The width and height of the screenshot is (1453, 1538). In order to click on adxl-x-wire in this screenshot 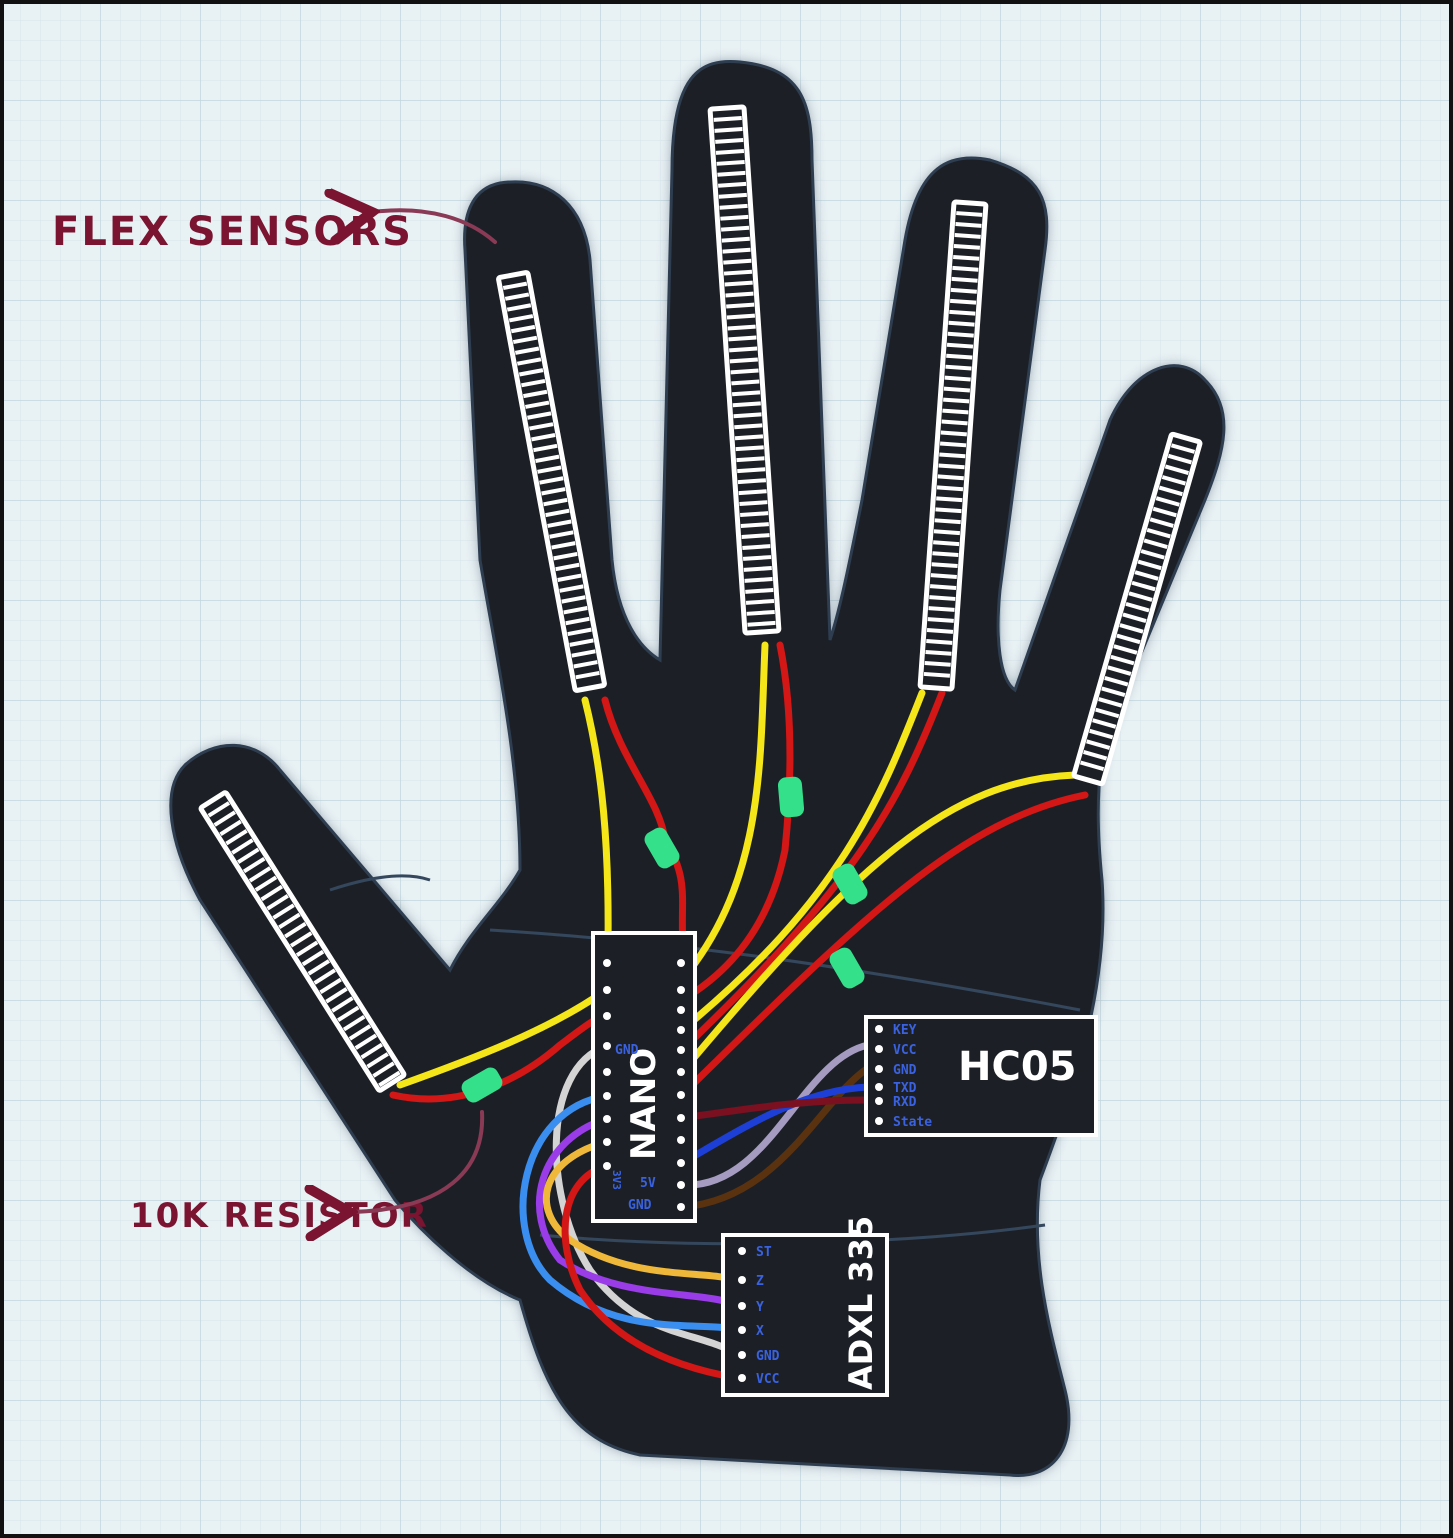, I will do `click(630, 1213)`.